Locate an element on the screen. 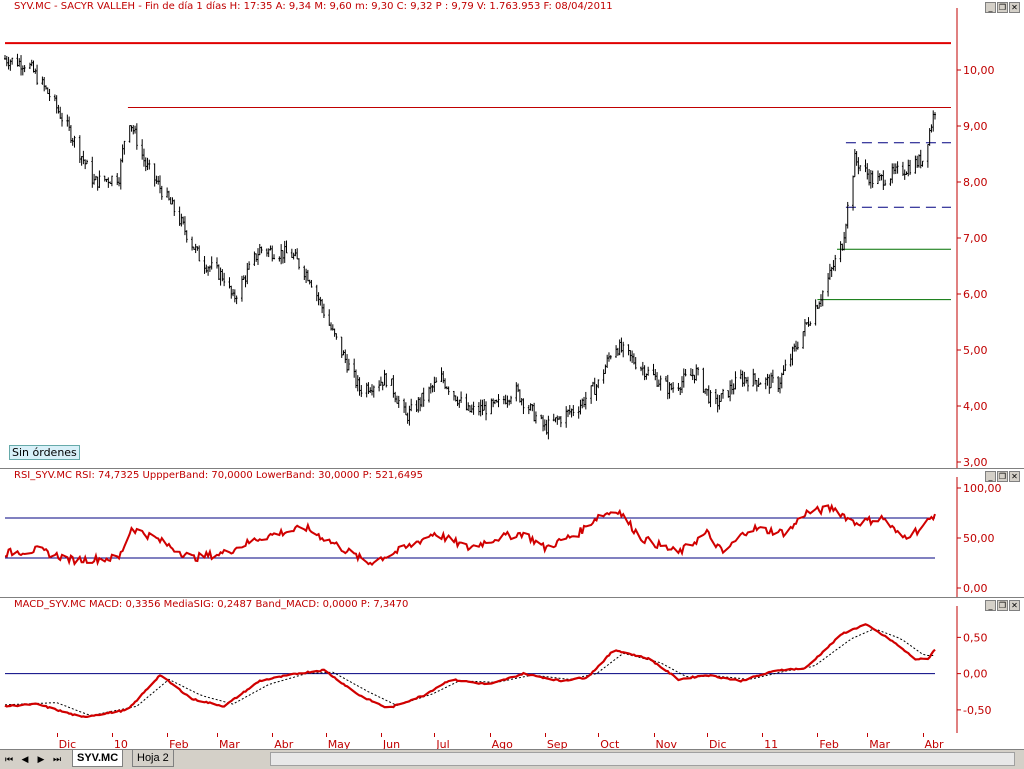  sheet-tab-bar: ⏮ ◀ ▶ ⏭ SYV.MC Hoja 2 is located at coordinates (512, 759).